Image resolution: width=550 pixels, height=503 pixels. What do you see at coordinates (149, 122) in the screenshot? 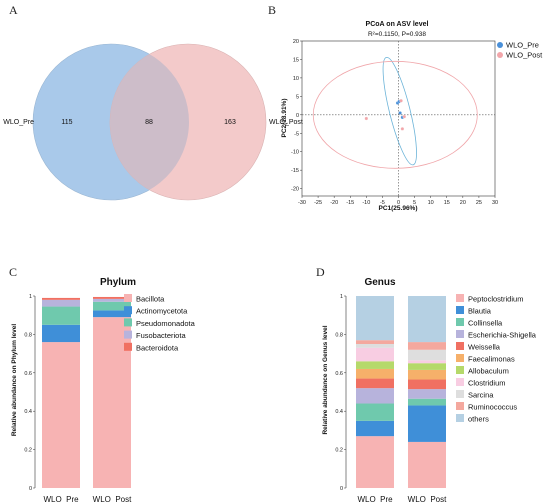
I see `venn-count-shared: 88` at bounding box center [149, 122].